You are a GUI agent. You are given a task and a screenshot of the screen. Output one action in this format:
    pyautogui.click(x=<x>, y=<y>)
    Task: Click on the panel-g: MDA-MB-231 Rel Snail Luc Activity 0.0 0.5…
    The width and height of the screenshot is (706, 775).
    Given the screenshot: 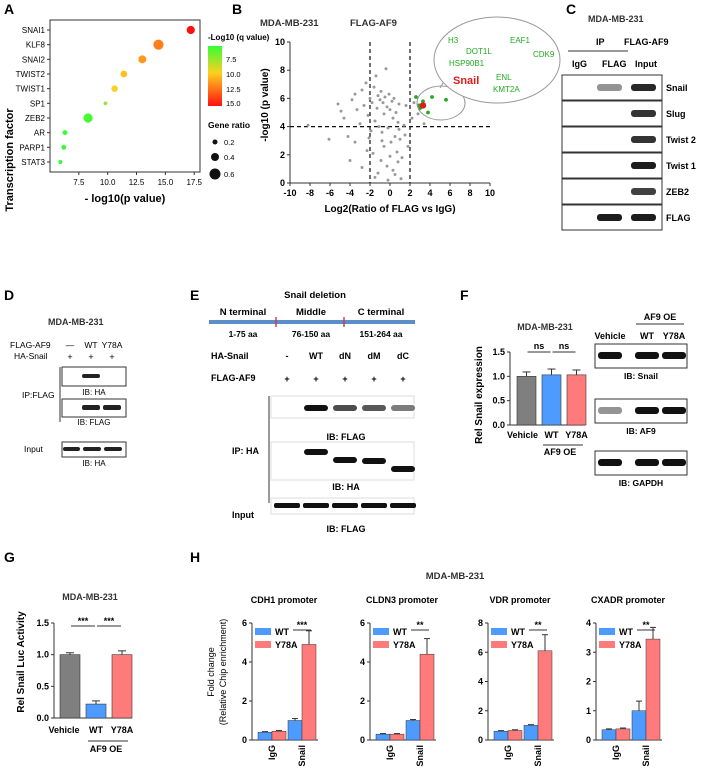 What is the action you would take?
    pyautogui.click(x=75, y=673)
    